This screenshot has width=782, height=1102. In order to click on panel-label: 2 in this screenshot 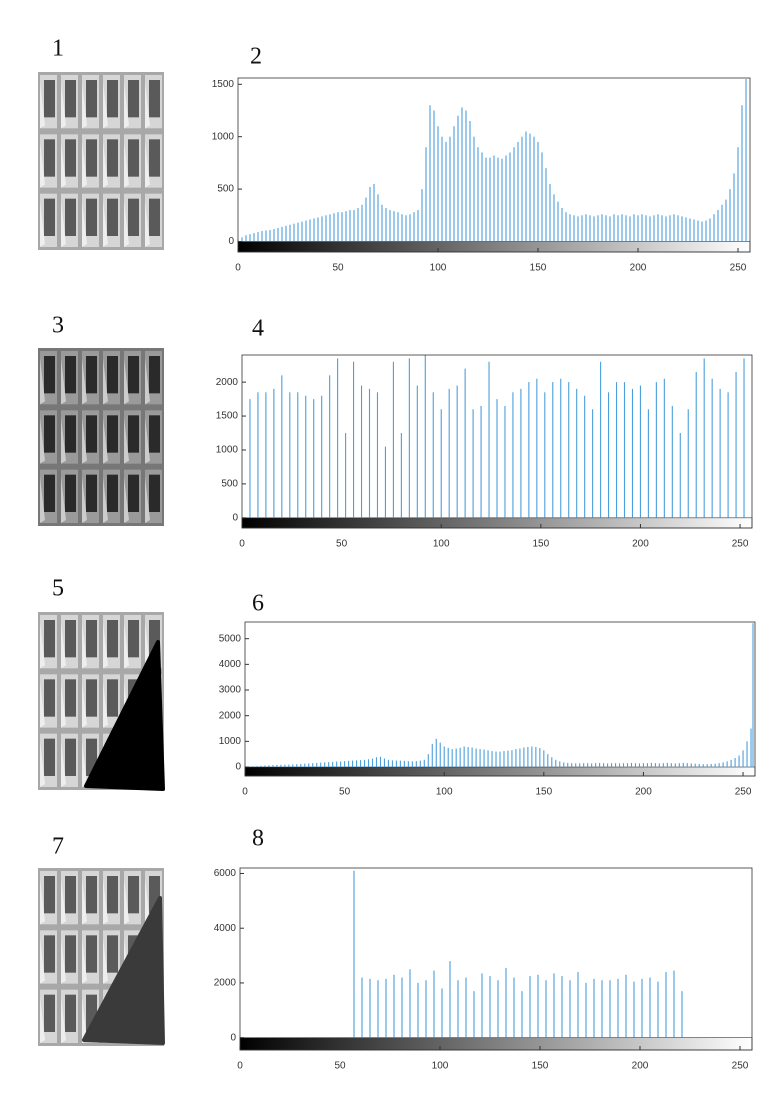, I will do `click(256, 57)`.